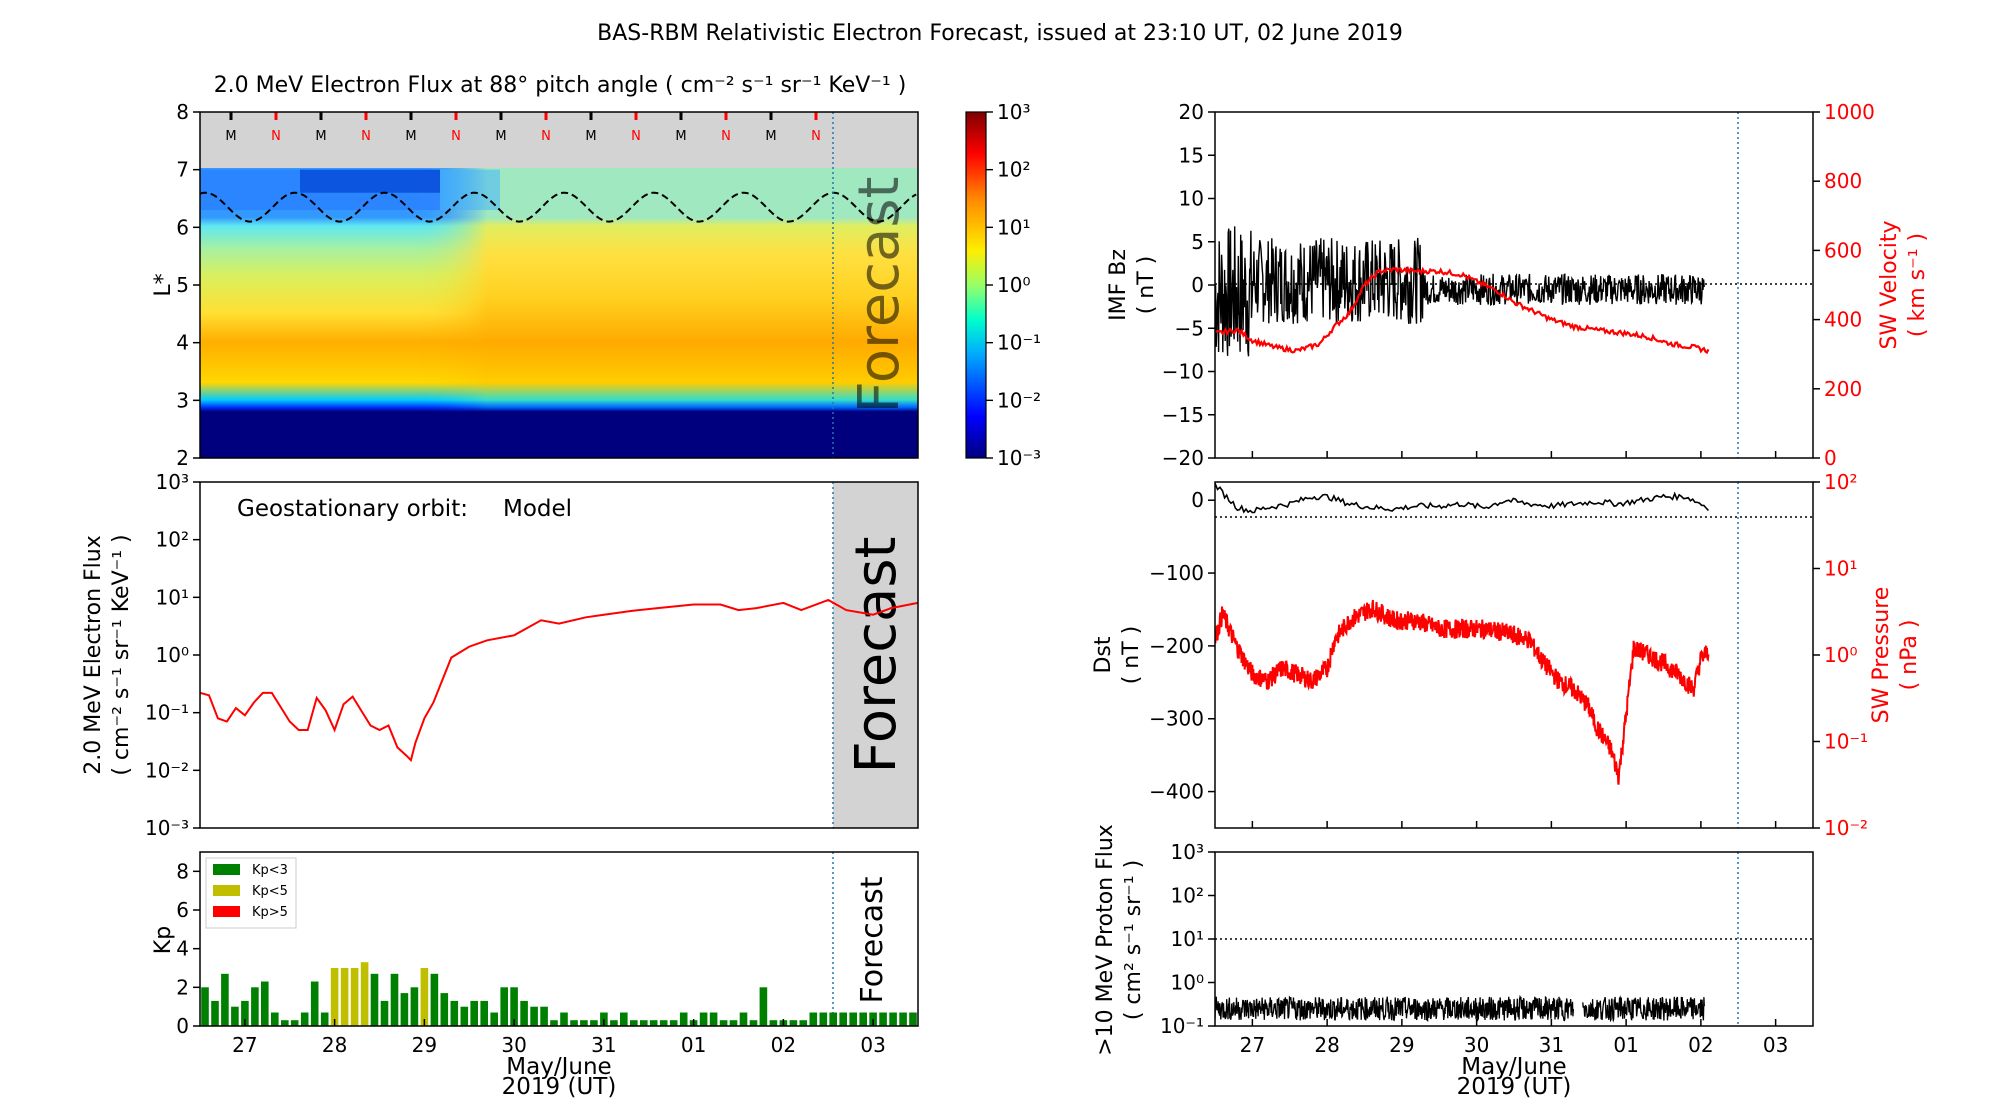  Describe the element at coordinates (1840, 482) in the screenshot. I see `pres-y-tick-label: 10²` at that location.